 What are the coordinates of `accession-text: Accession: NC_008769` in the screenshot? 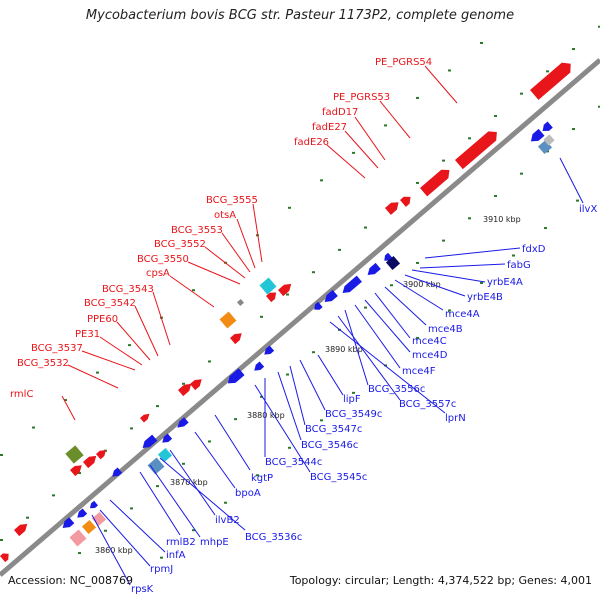 It's located at (71, 580).